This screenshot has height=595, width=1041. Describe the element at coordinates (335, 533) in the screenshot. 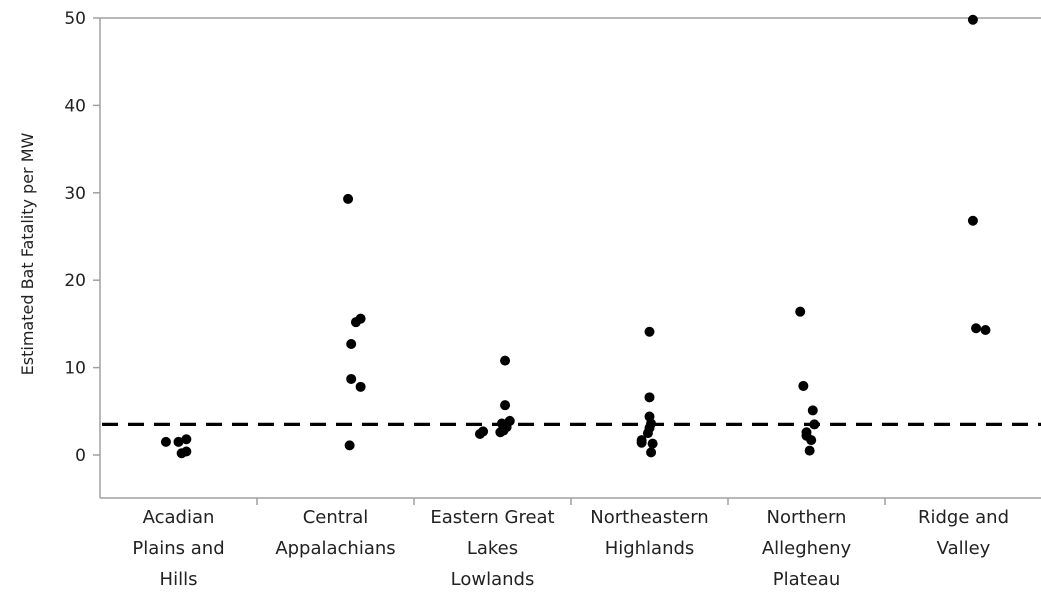

I see `x-category-label: Central Appalachians` at that location.